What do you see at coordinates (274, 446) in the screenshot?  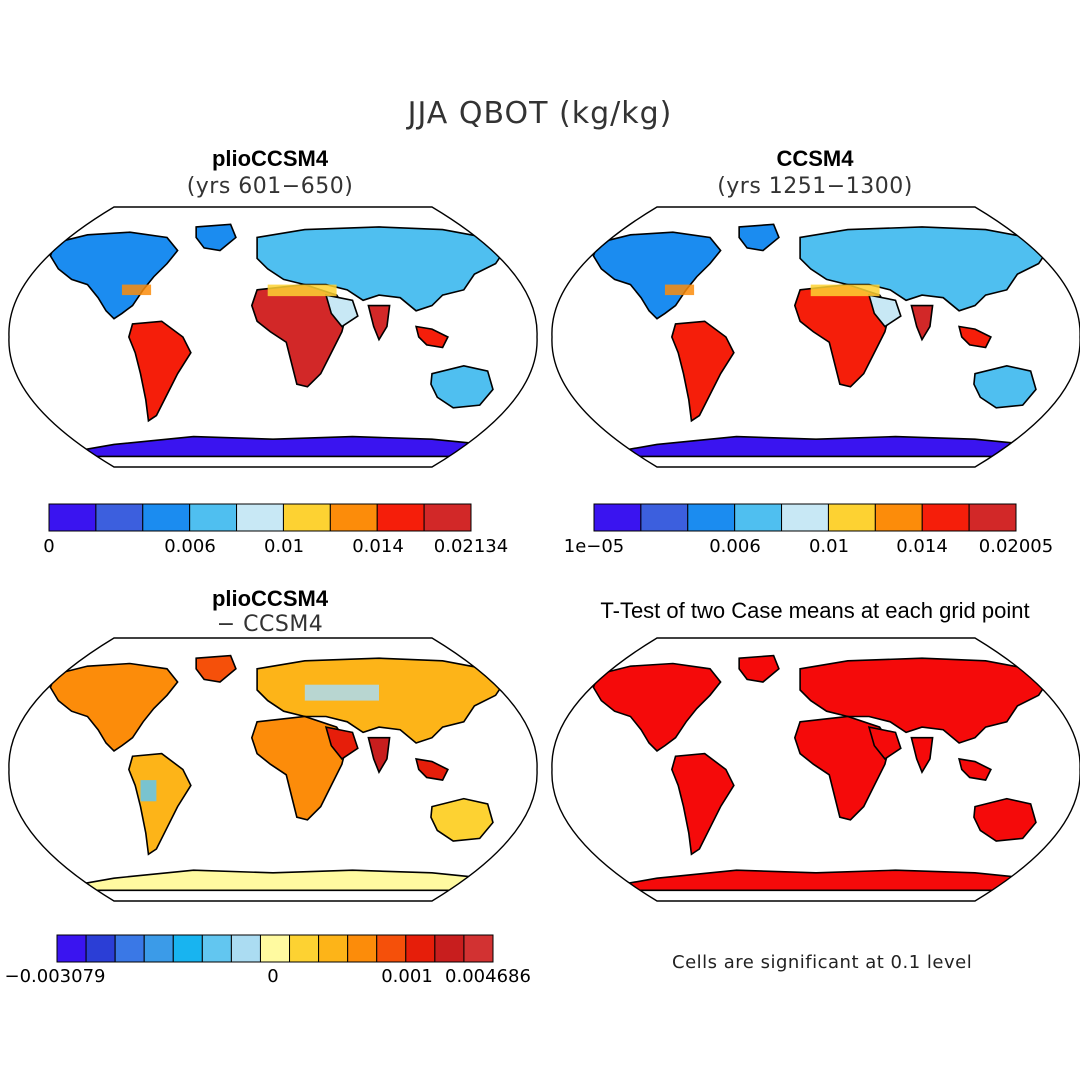 I see `map-tl-antarctica` at bounding box center [274, 446].